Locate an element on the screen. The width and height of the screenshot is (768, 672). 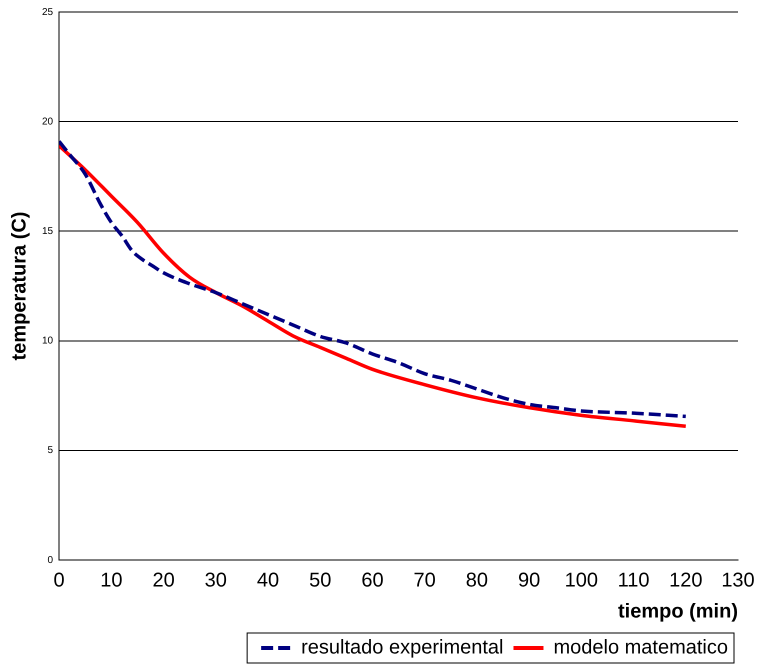
y-tick-label: 0 is located at coordinates (51, 560).